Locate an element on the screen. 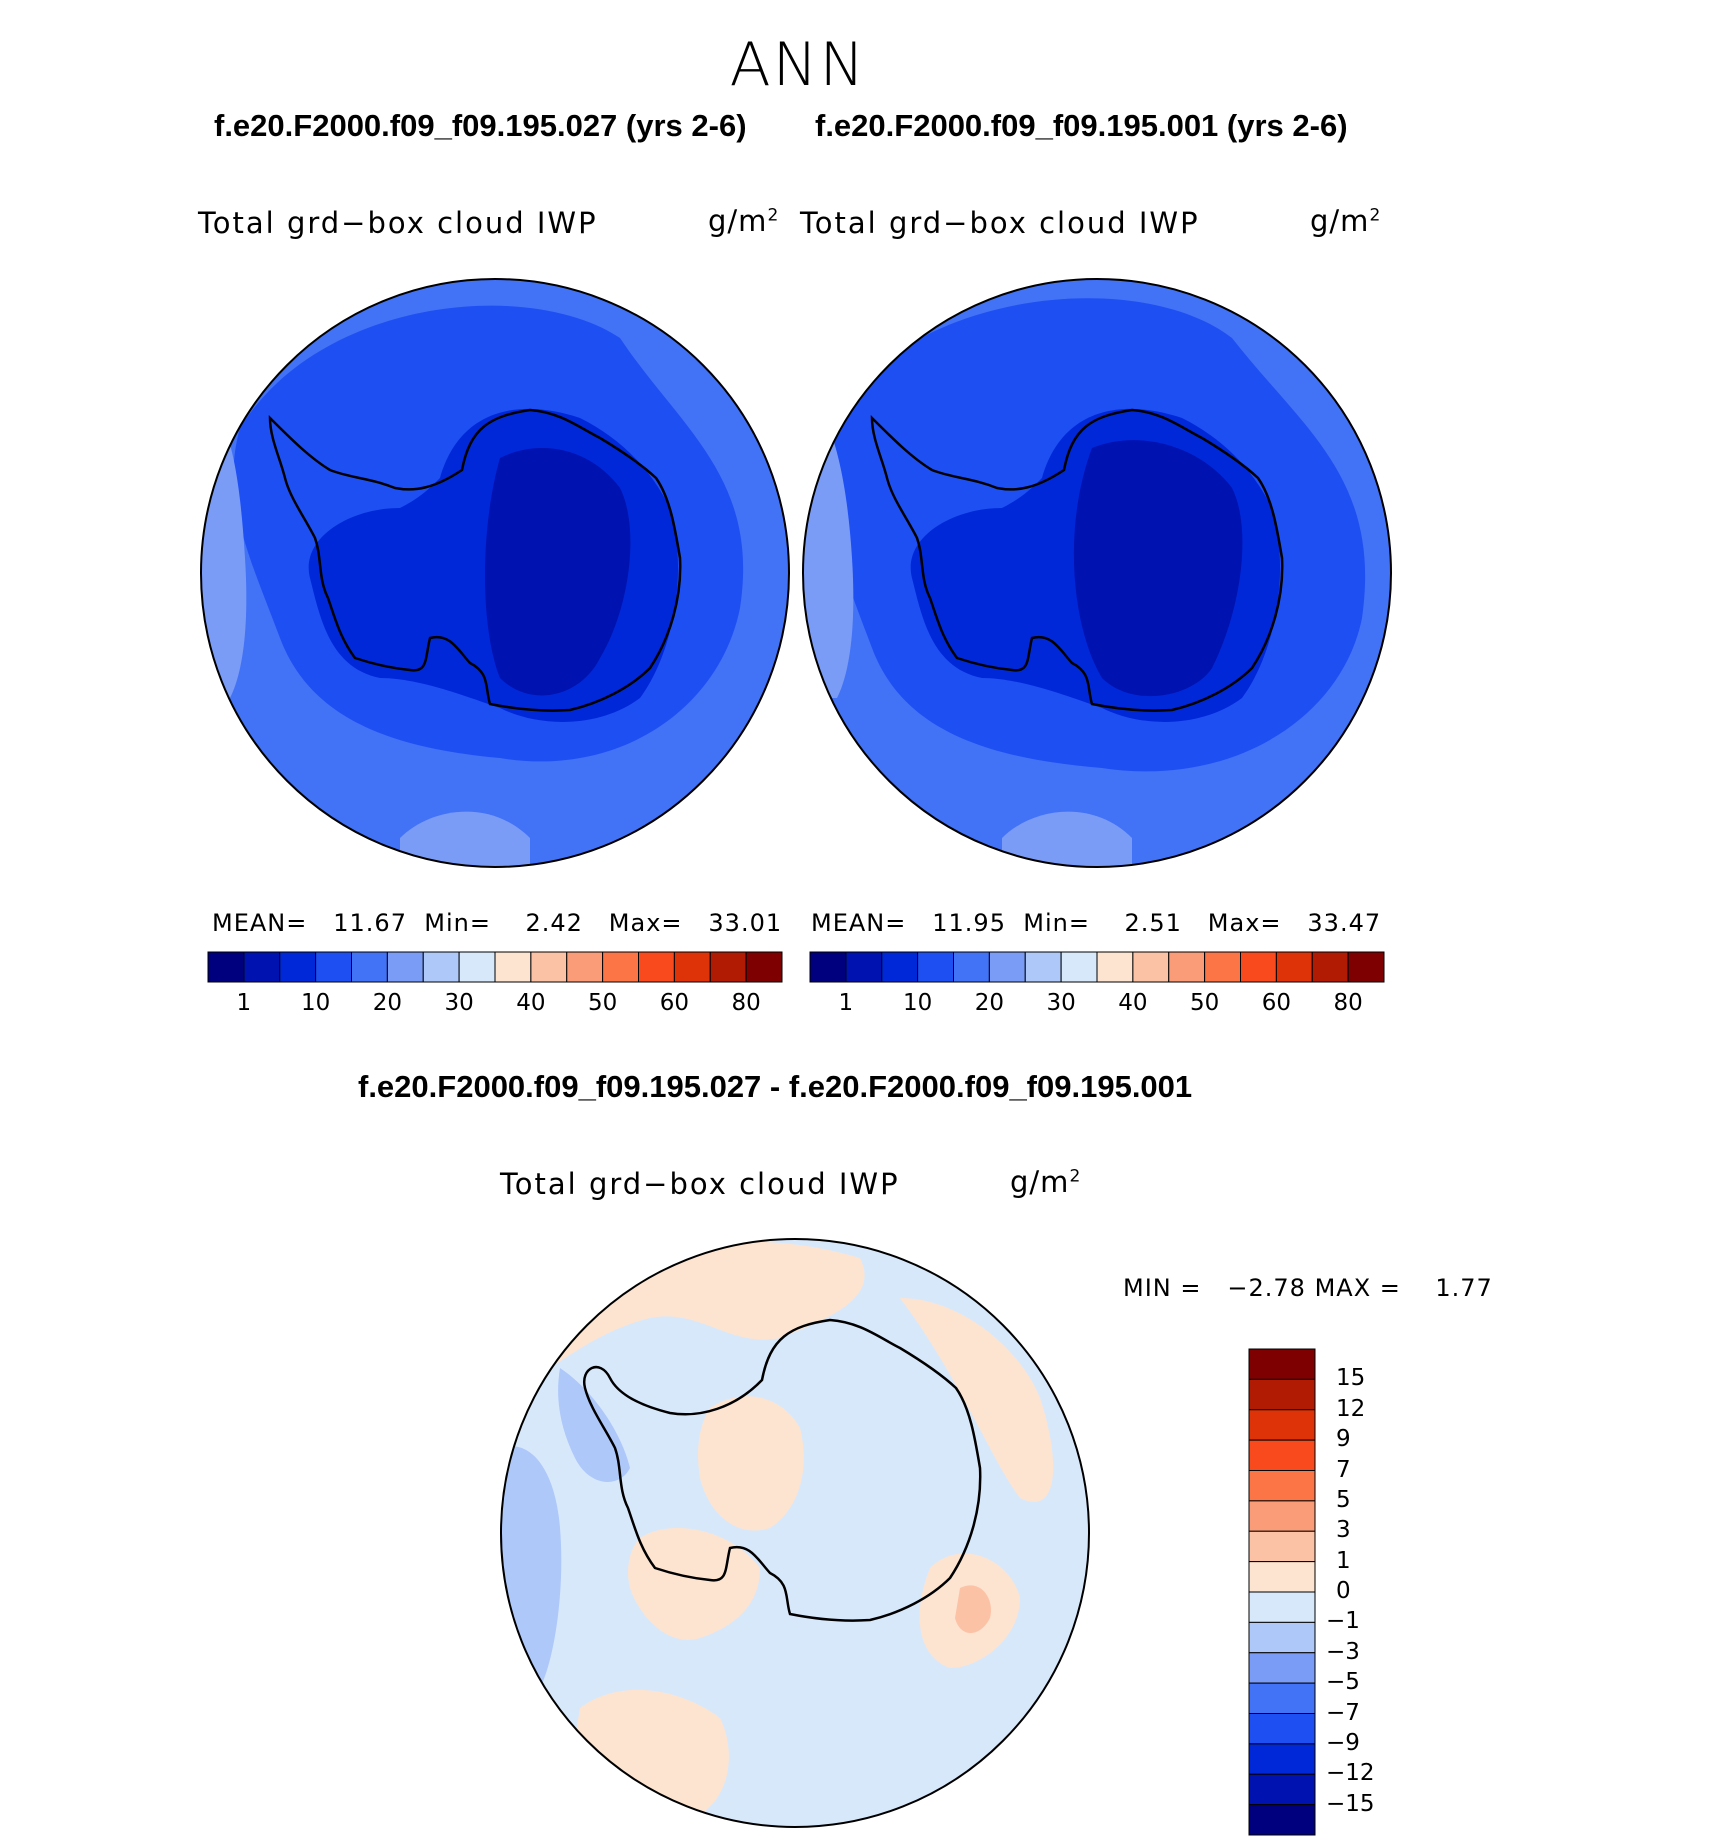 The image size is (1710, 1840). map-left is located at coordinates (495, 573).